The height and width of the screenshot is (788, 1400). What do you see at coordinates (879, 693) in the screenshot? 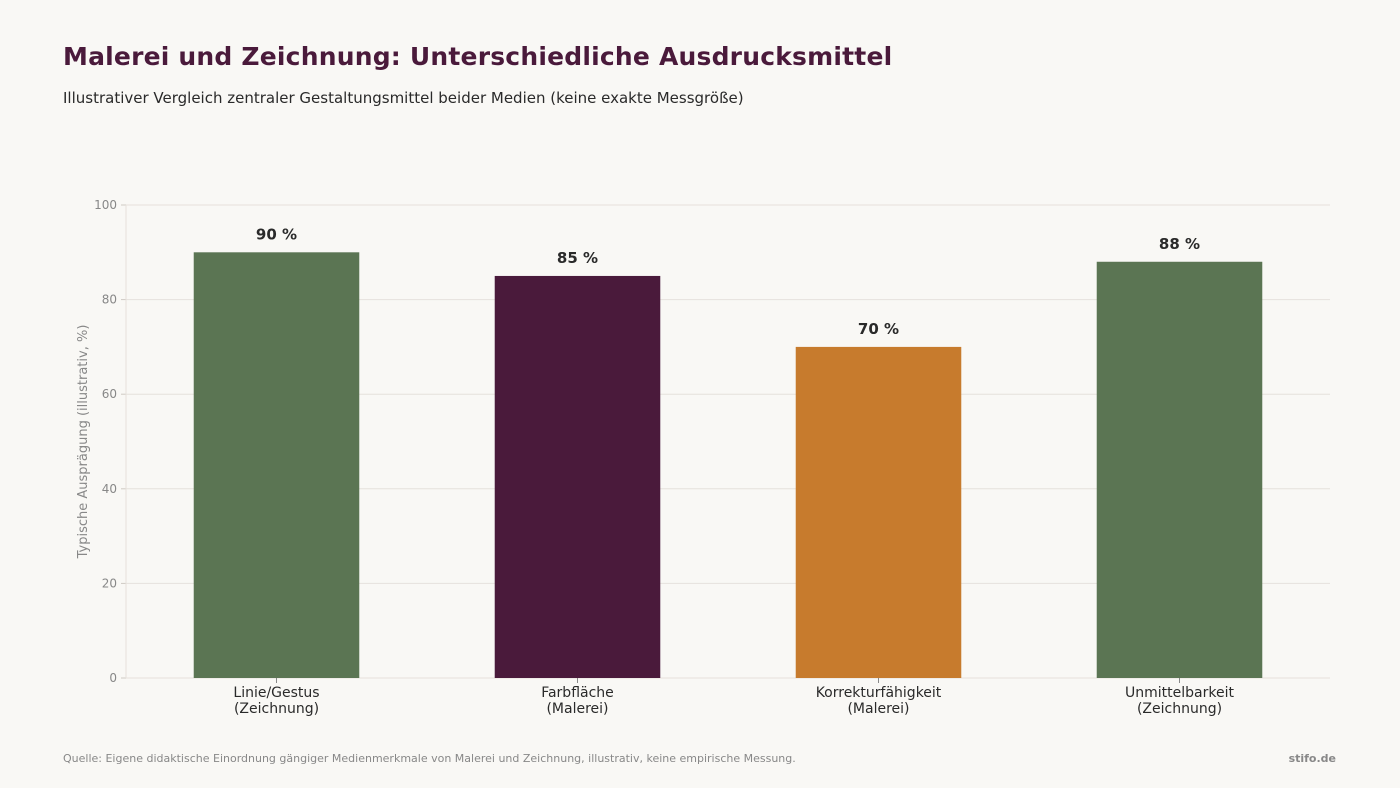
I see `x-tick-label: Korrekturfähigkeit` at bounding box center [879, 693].